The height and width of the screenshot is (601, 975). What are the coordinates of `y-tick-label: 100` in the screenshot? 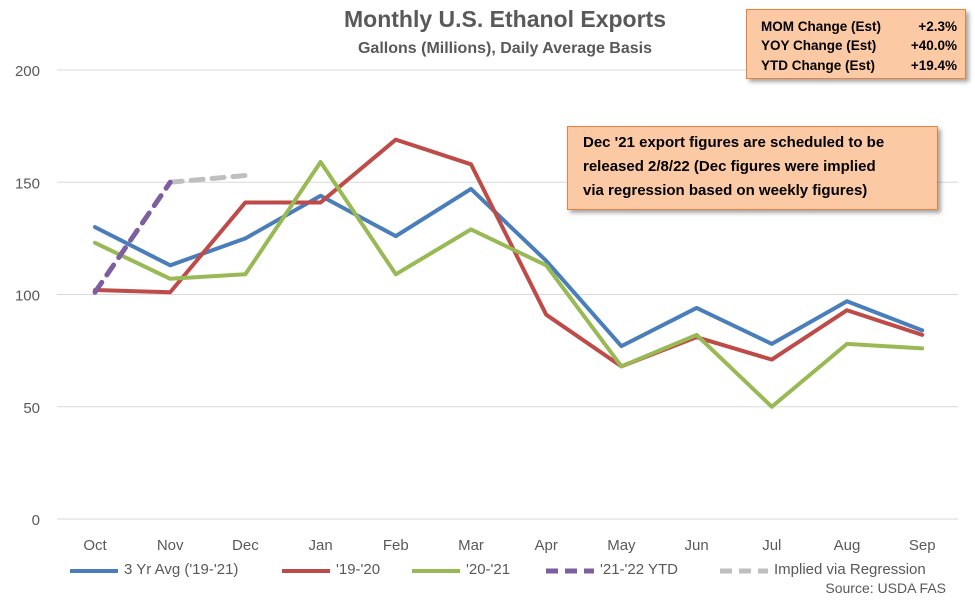 It's located at (27, 296).